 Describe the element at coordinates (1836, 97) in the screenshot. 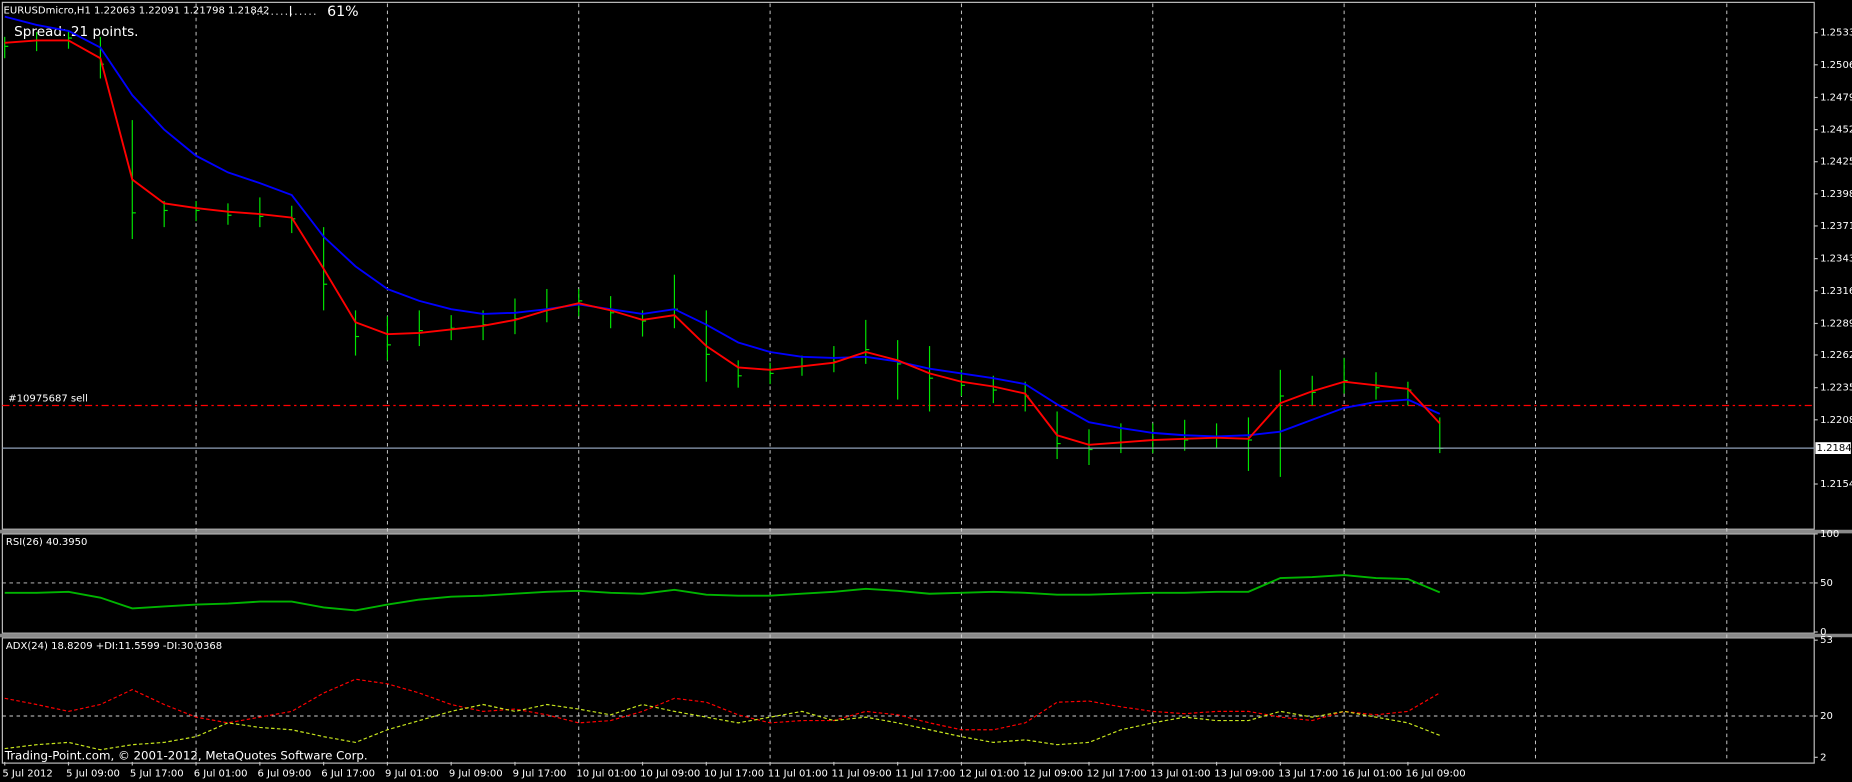

I see `y-tick-label: 1.24790` at that location.